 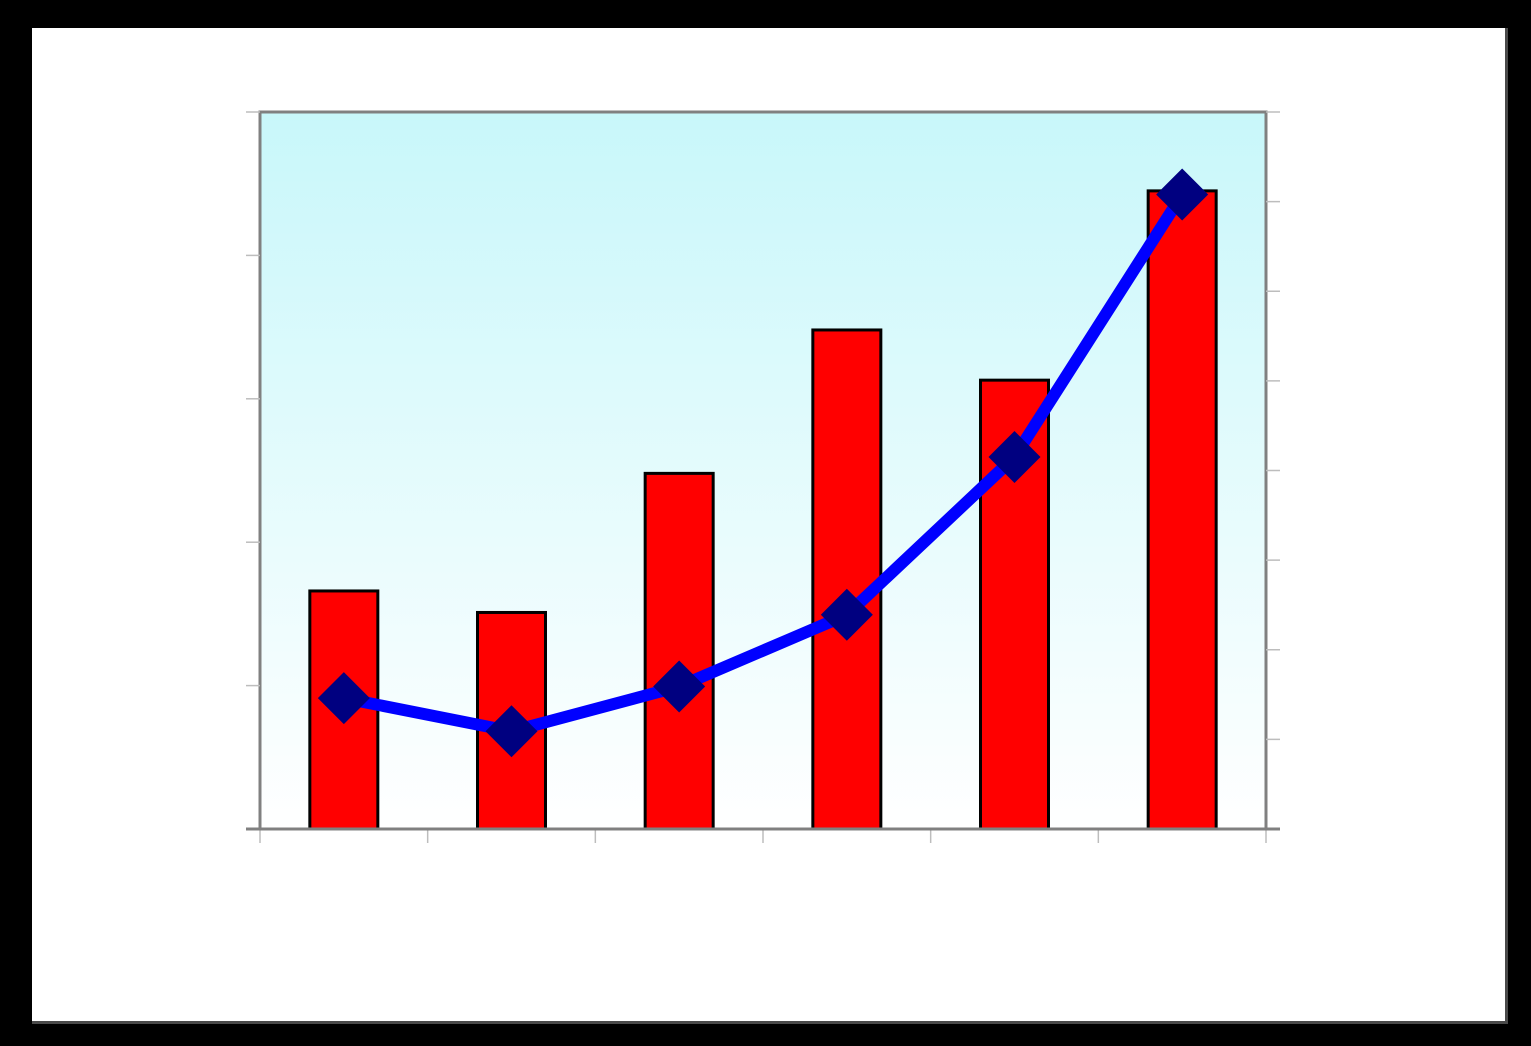 I want to click on right-axis-ticks, so click(x=1273, y=470).